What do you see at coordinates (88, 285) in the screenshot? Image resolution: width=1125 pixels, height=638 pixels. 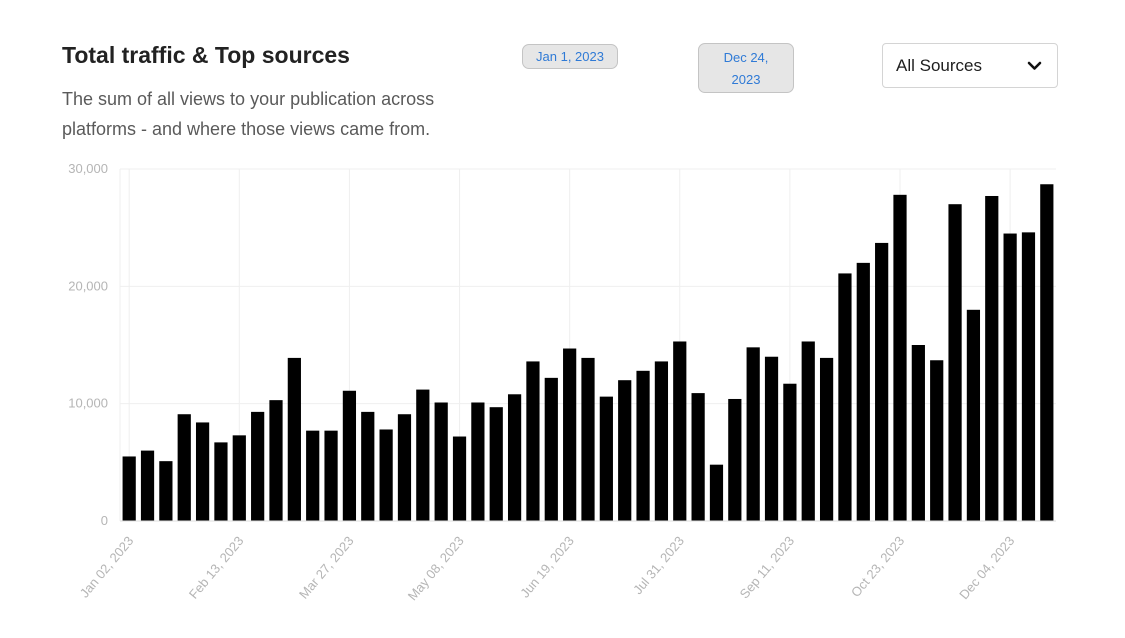 I see `y-tick-label: 20,000` at bounding box center [88, 285].